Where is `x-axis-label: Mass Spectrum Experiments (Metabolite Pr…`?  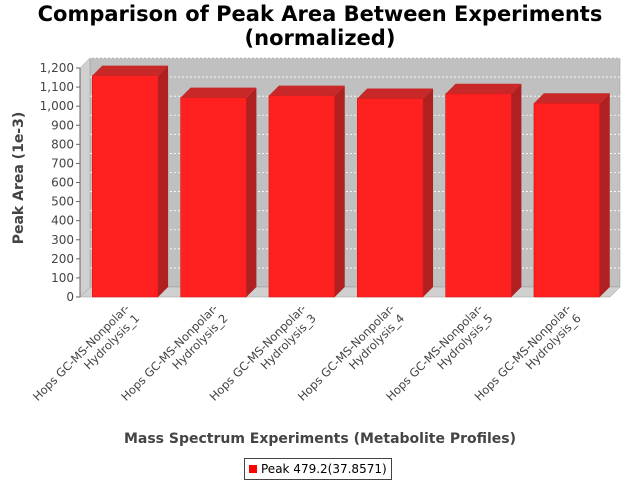
x-axis-label: Mass Spectrum Experiments (Metabolite Pr… is located at coordinates (320, 439).